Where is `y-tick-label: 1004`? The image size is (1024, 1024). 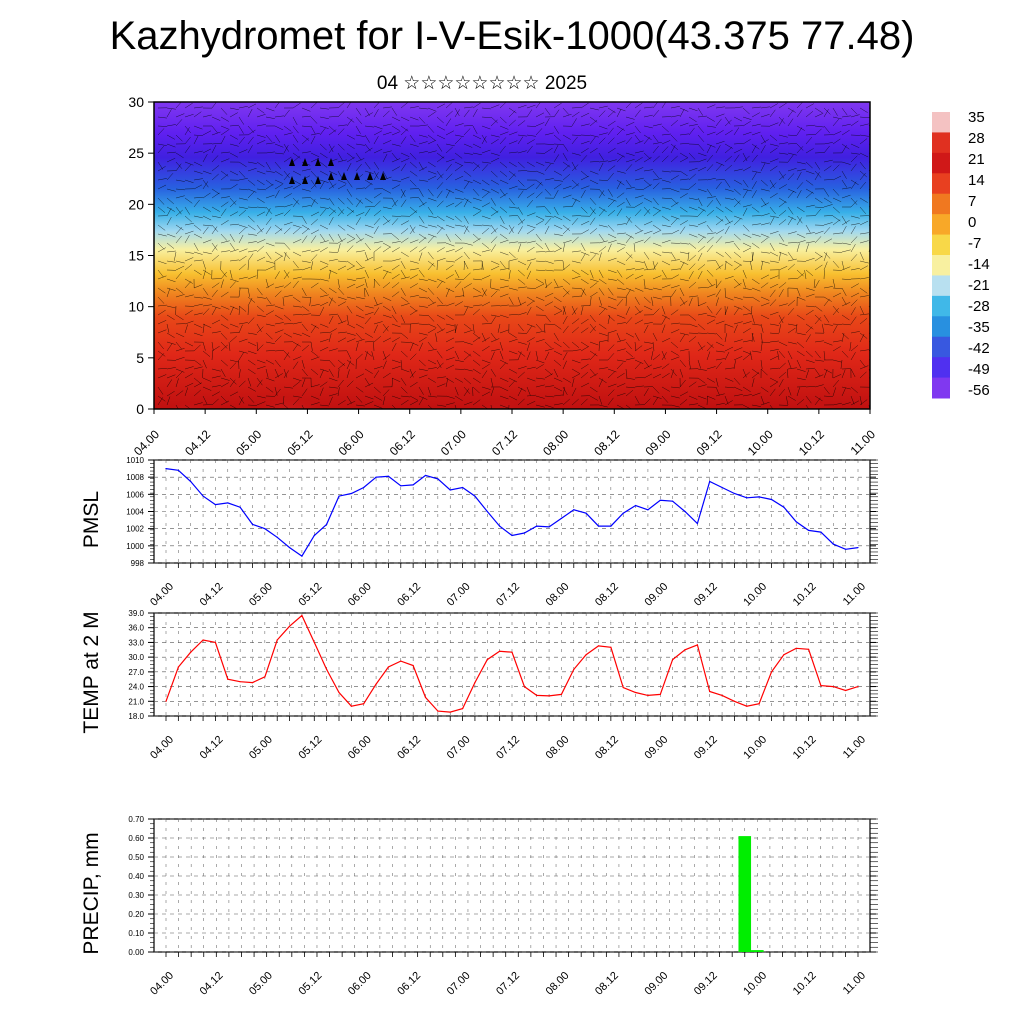 y-tick-label: 1004 is located at coordinates (135, 512).